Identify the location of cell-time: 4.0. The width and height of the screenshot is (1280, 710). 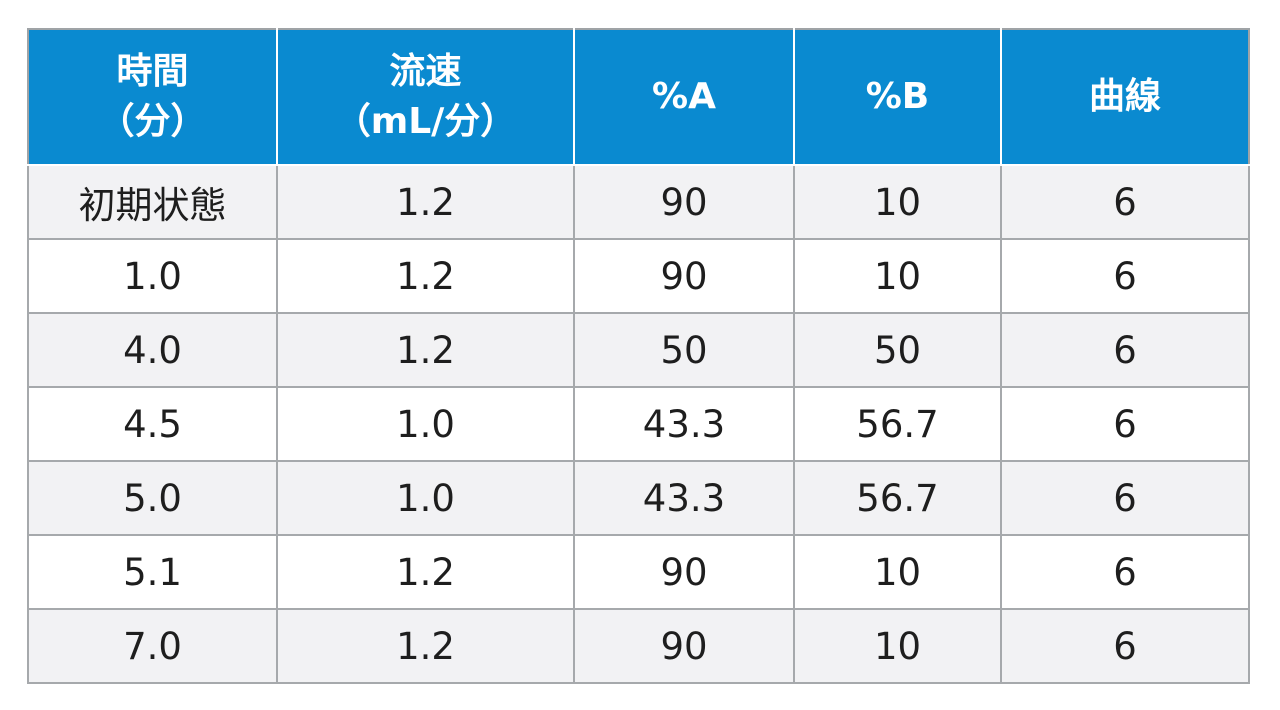
(152, 350).